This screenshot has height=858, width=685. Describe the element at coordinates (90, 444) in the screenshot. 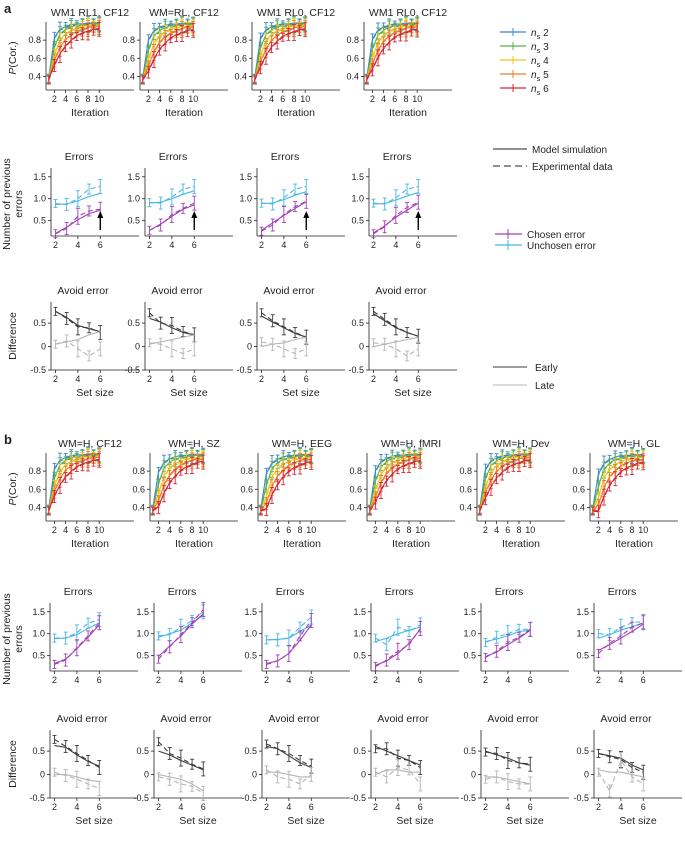

I see `panel-title: WM=H, CF12` at that location.